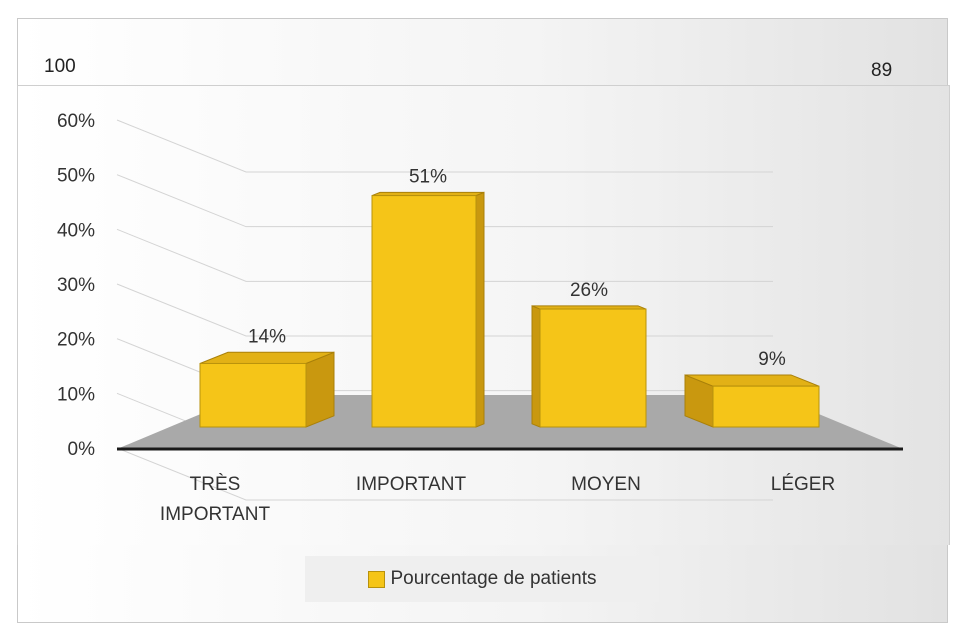  I want to click on y-tick-label: 60%, so click(76, 121).